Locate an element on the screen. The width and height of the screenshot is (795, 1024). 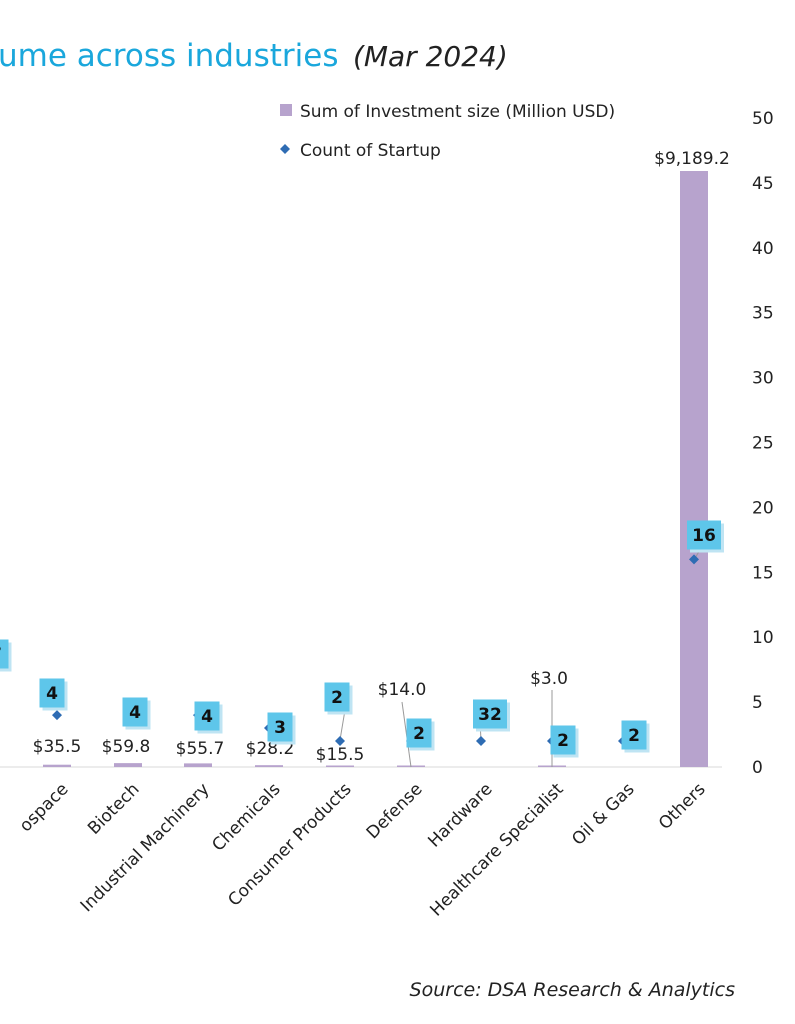
legend-bar-swatch is located at coordinates (286, 110).